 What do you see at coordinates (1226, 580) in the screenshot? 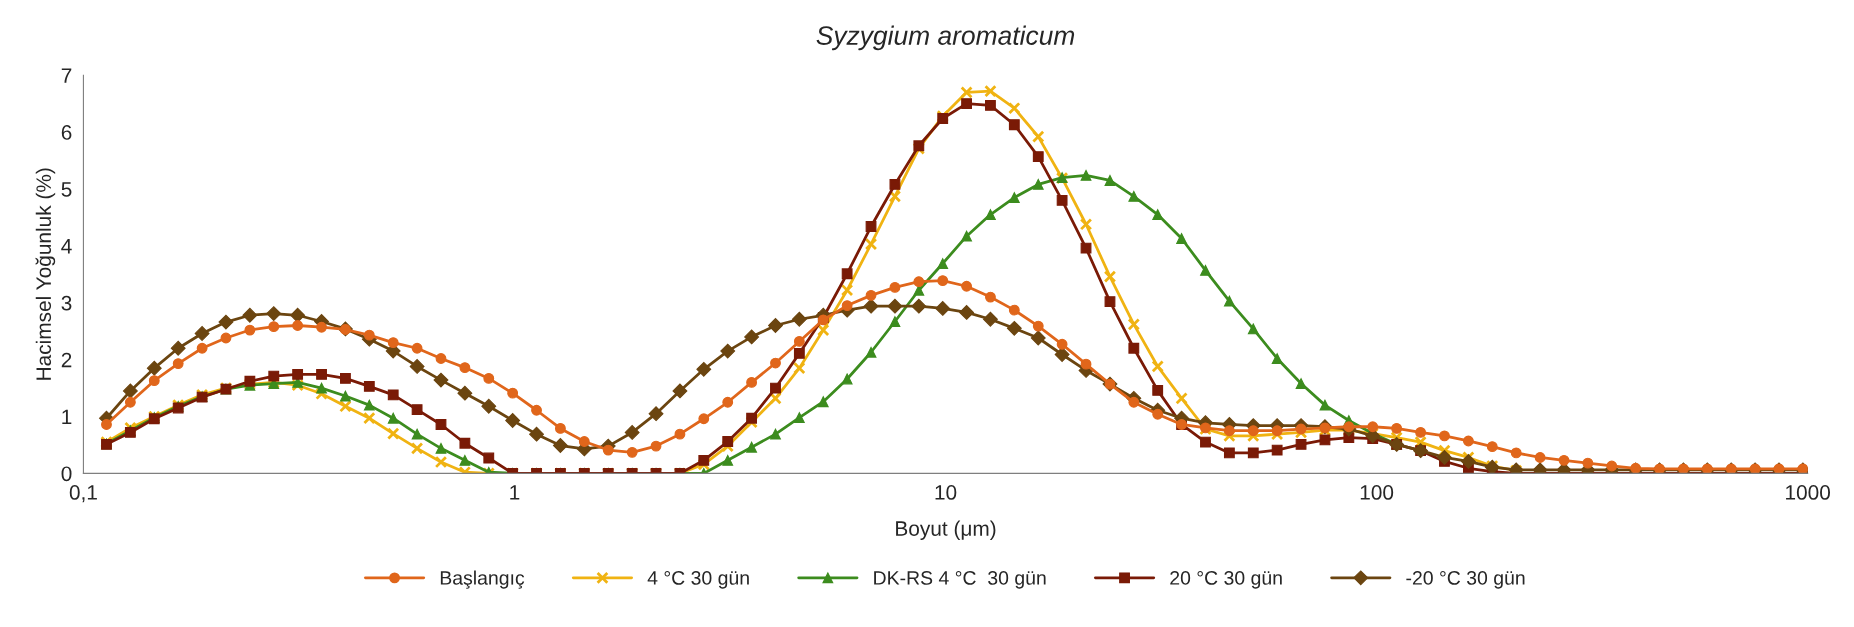
I see `legend-label: 20 °C 30 gün` at bounding box center [1226, 580].